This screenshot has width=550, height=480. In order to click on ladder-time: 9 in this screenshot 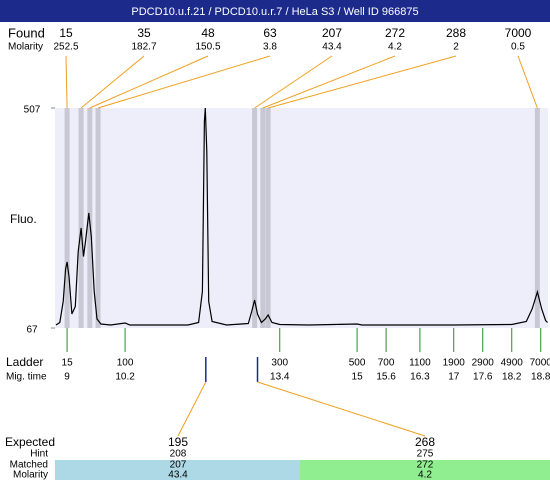, I will do `click(67, 377)`.